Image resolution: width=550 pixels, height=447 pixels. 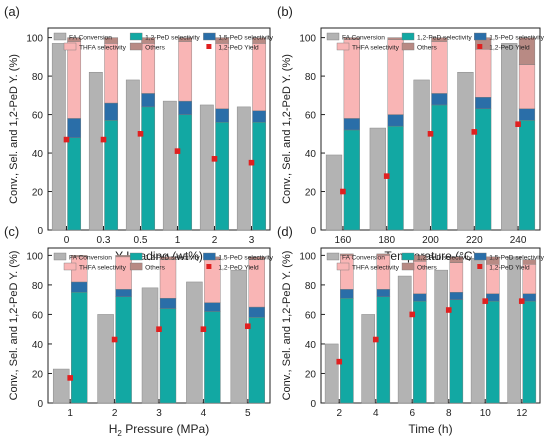 What do you see at coordinates (412, 413) in the screenshot?
I see `x-tick-label: 6` at bounding box center [412, 413].